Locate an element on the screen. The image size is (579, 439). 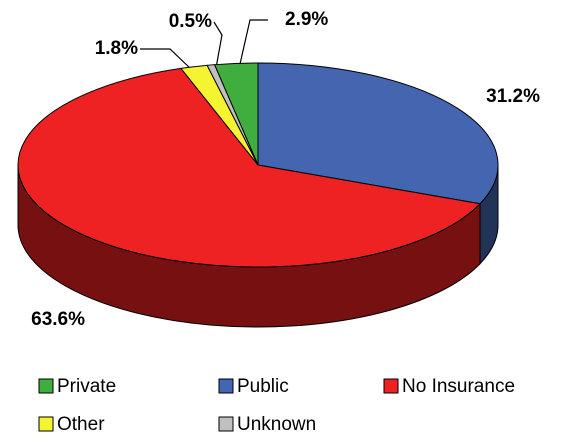
legend: Private Public No Insurance Other Unknown is located at coordinates (276, 405).